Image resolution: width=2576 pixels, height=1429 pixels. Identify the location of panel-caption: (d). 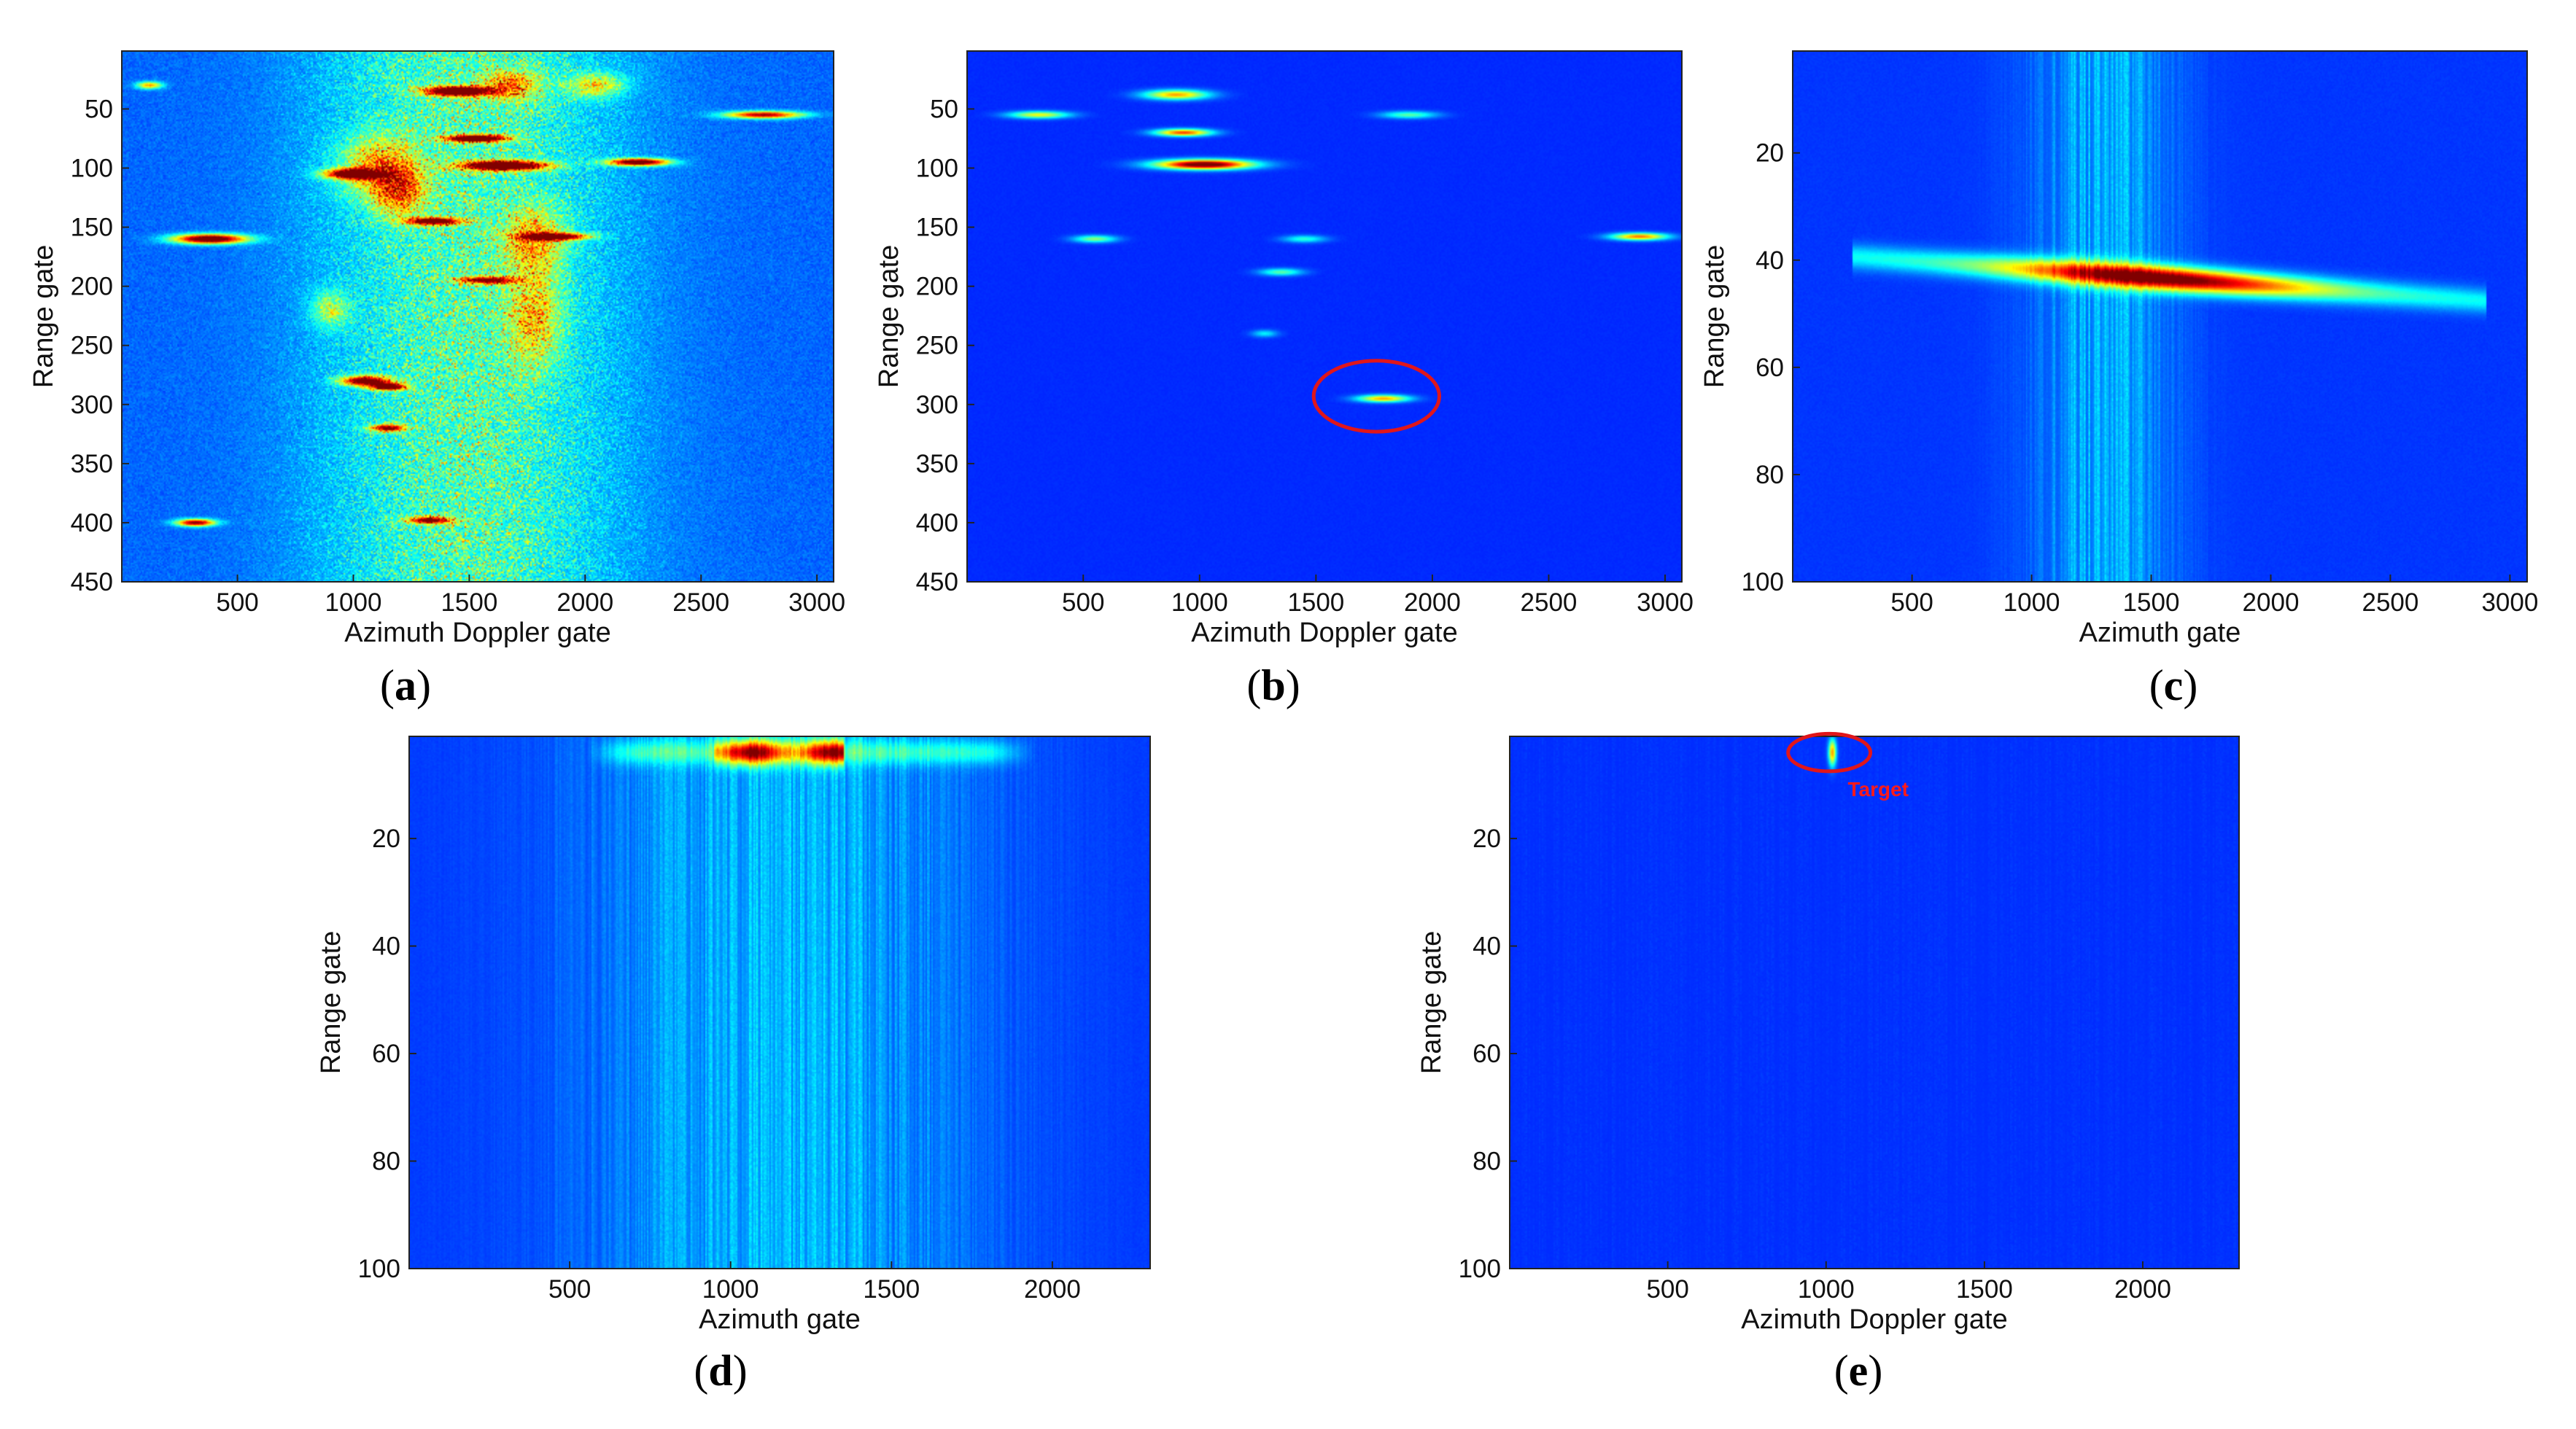
(720, 1371).